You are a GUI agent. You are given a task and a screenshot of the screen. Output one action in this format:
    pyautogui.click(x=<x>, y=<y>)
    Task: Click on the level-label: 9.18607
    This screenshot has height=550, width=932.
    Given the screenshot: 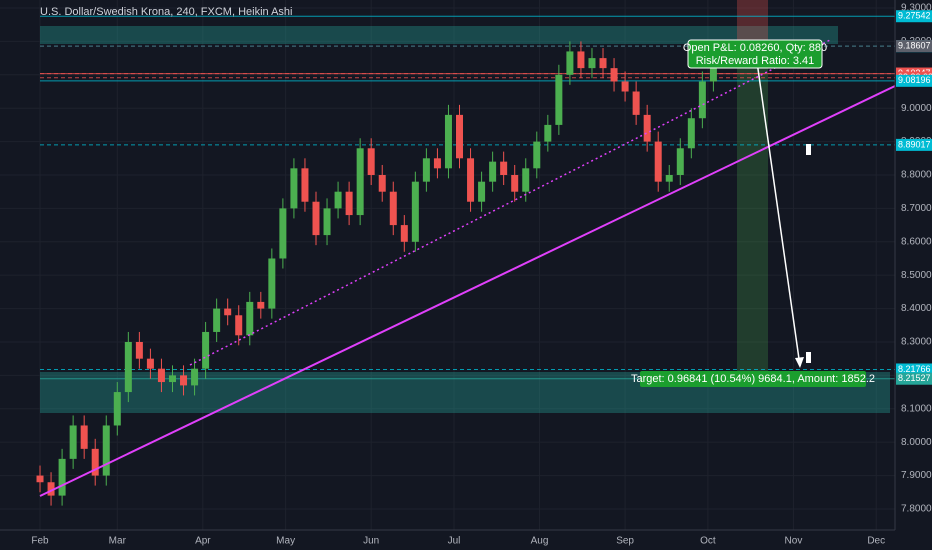 What is the action you would take?
    pyautogui.click(x=914, y=45)
    